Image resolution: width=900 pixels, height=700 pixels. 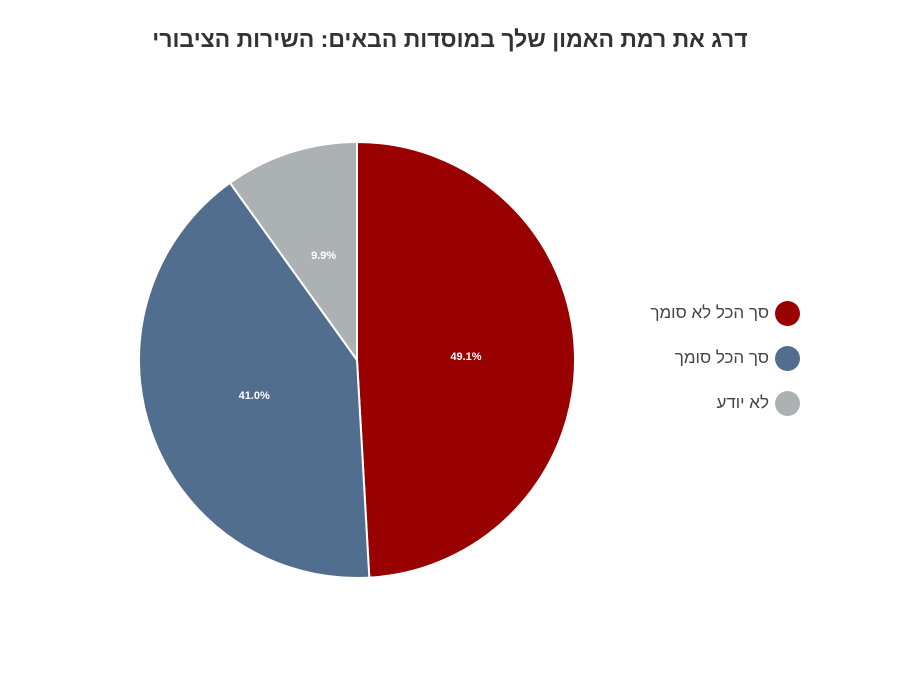 I want to click on slice-dont-know, so click(x=293, y=251).